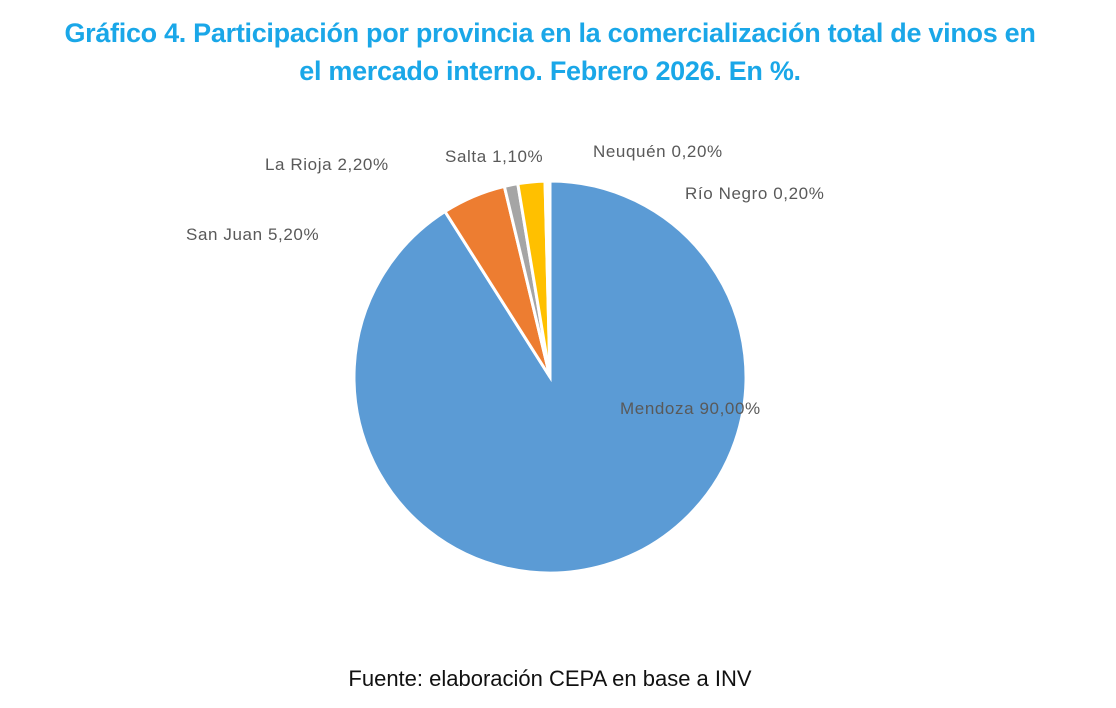  What do you see at coordinates (252, 234) in the screenshot?
I see `data-label: San Juan 5,20%` at bounding box center [252, 234].